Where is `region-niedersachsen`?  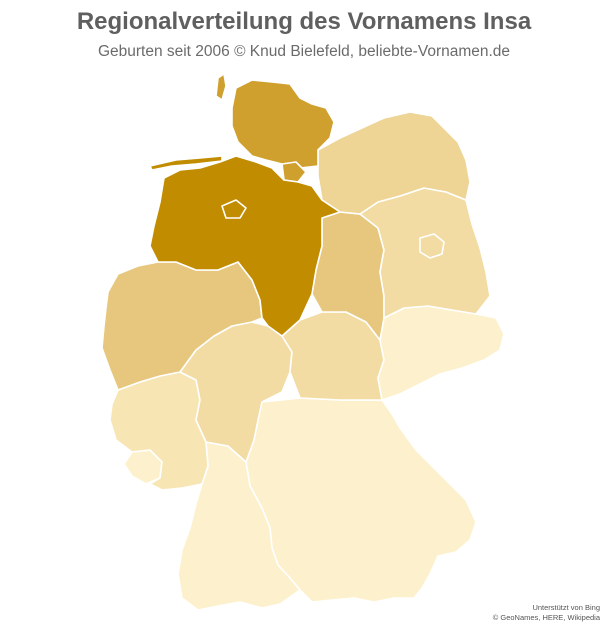 region-niedersachsen is located at coordinates (245, 246).